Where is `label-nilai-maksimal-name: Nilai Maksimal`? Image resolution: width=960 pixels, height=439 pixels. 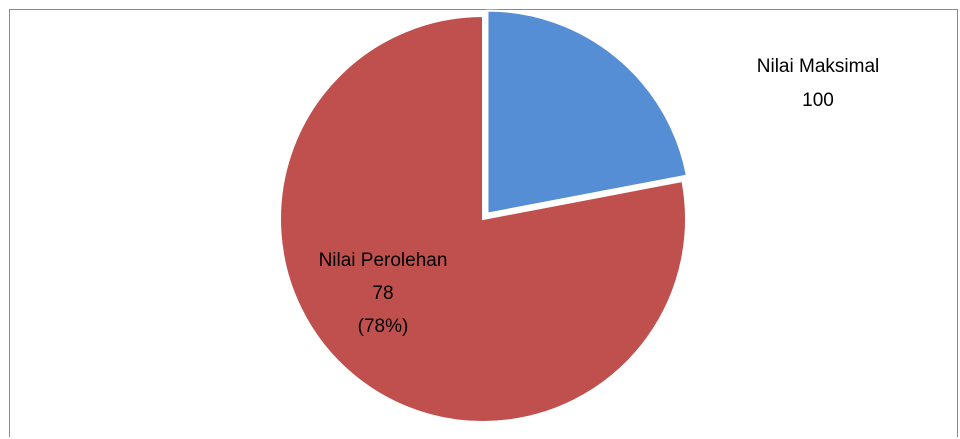 label-nilai-maksimal-name: Nilai Maksimal is located at coordinates (818, 66).